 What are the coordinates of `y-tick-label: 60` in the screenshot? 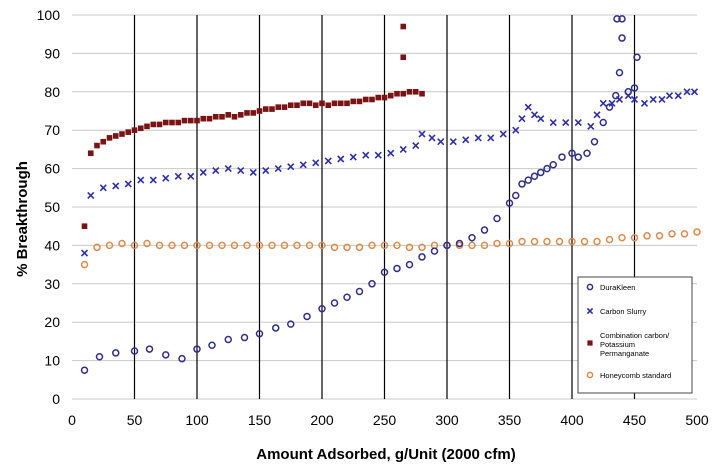 It's located at (52, 169).